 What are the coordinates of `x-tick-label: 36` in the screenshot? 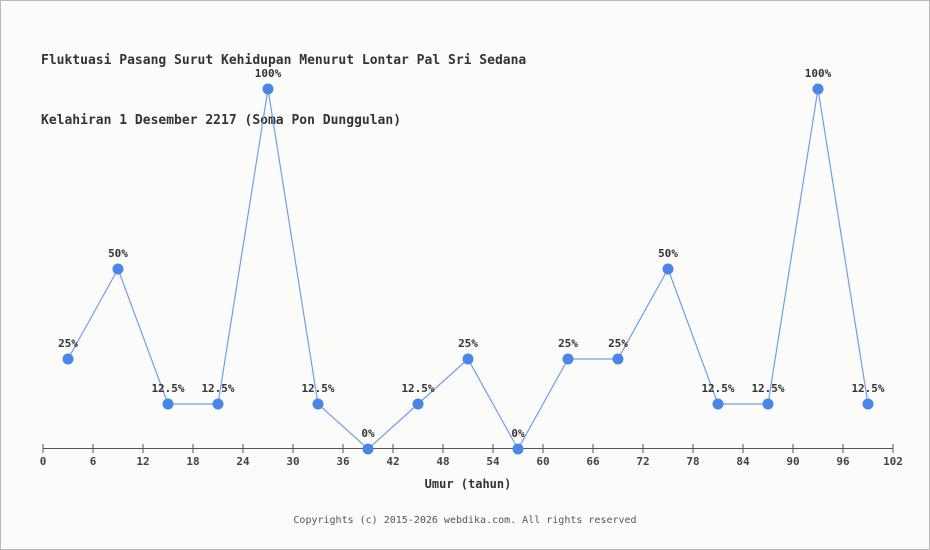 It's located at (343, 461).